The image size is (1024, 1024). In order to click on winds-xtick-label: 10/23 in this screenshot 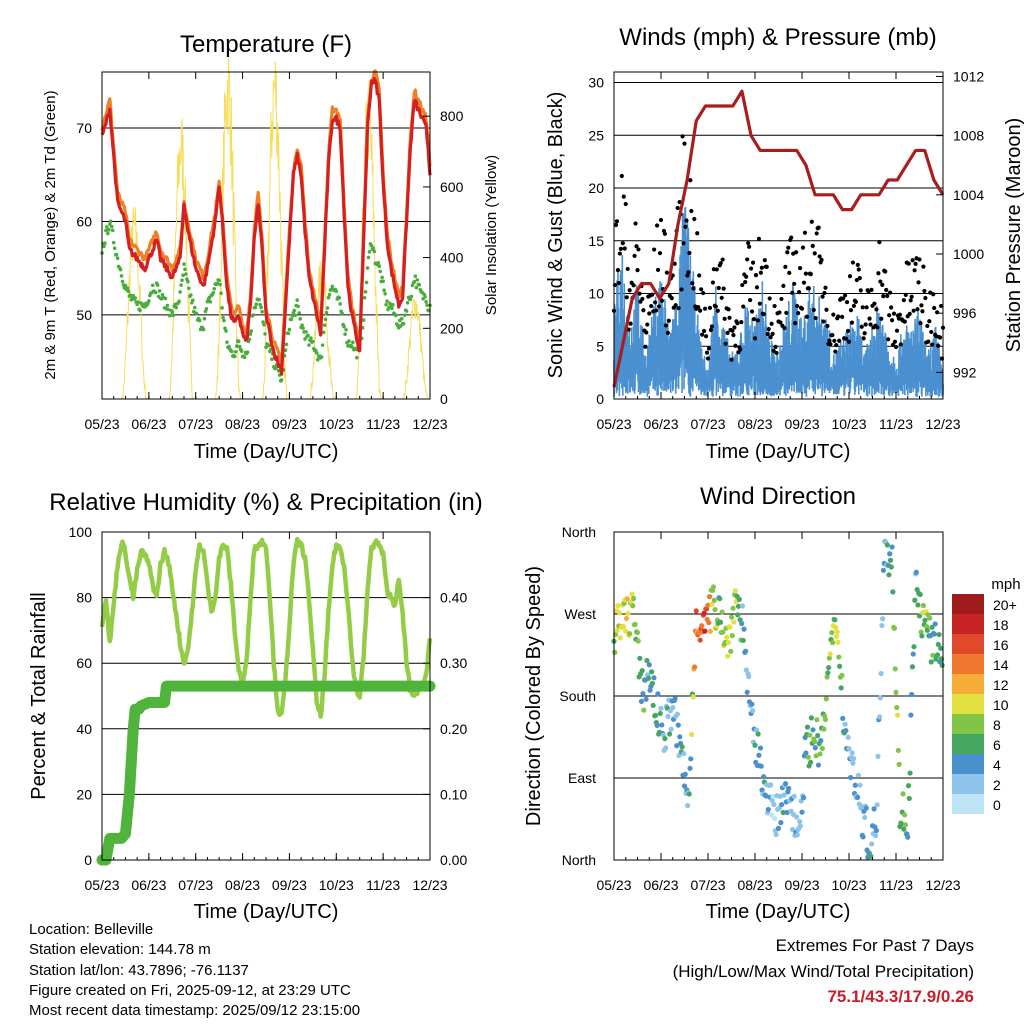, I will do `click(848, 424)`.